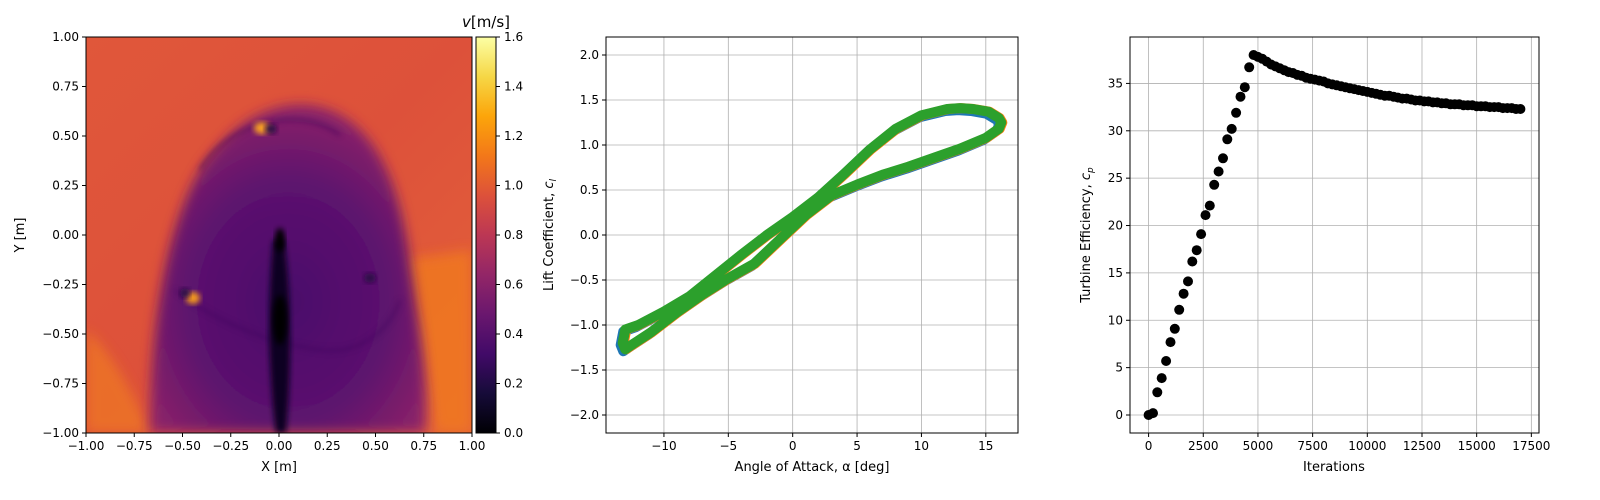  I want to click on y-tick-label: 1.00, so click(65, 37).